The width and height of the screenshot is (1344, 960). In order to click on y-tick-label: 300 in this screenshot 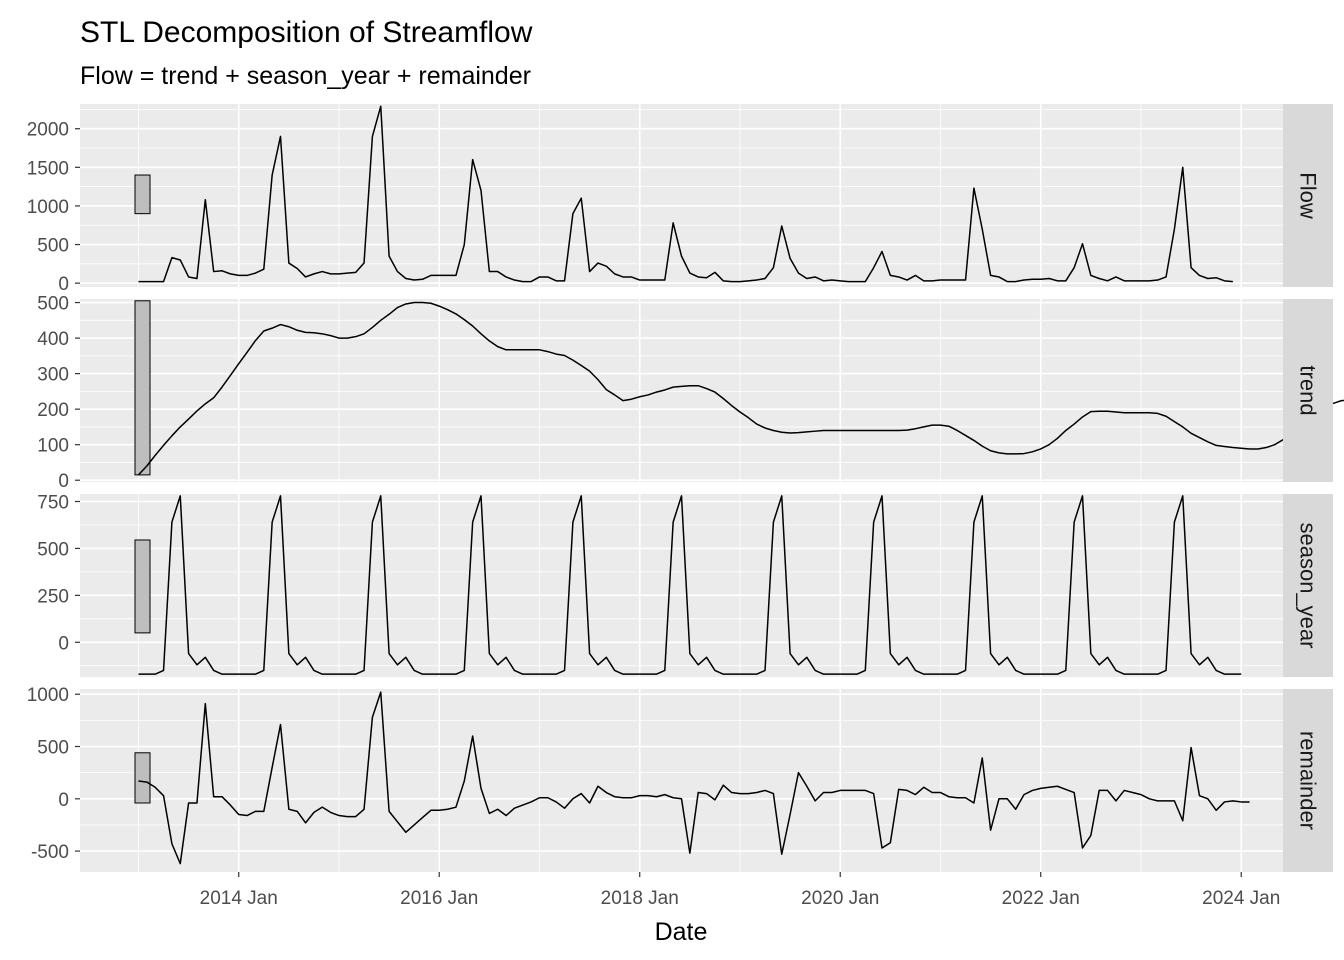, I will do `click(53, 375)`.